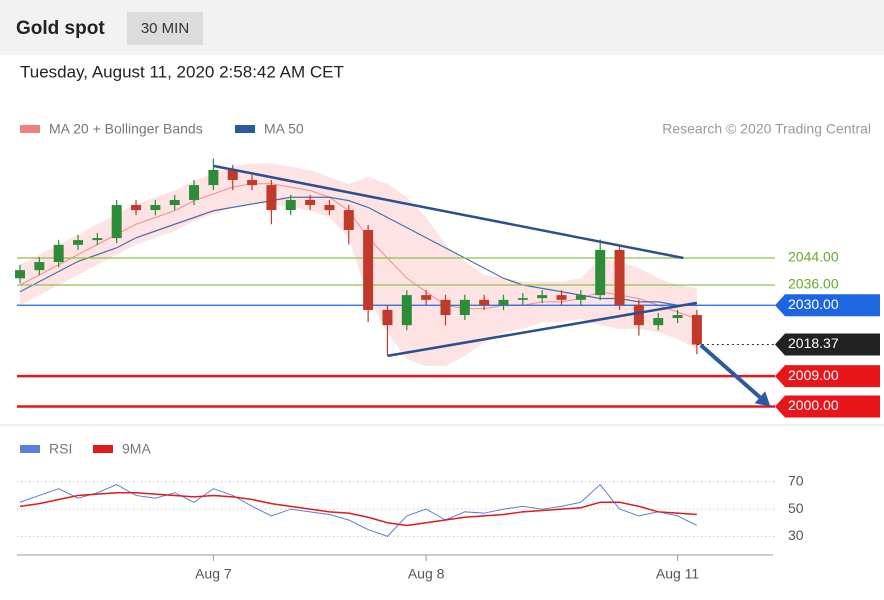 The height and width of the screenshot is (600, 884). I want to click on y-tick-label: 70, so click(796, 481).